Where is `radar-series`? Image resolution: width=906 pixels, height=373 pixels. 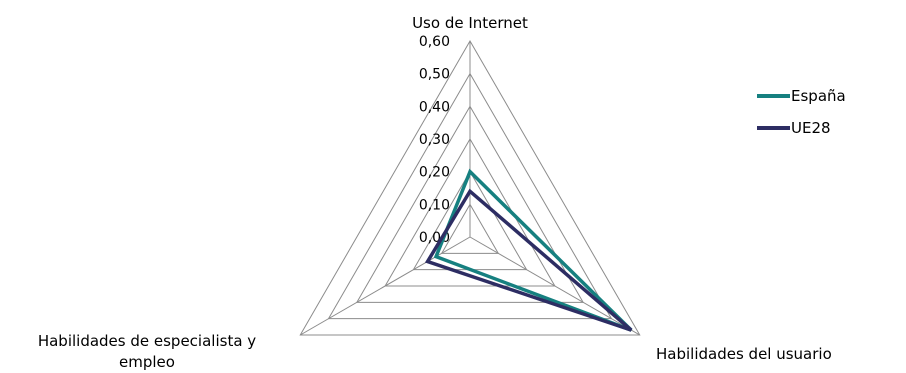
radar-series is located at coordinates (528, 250).